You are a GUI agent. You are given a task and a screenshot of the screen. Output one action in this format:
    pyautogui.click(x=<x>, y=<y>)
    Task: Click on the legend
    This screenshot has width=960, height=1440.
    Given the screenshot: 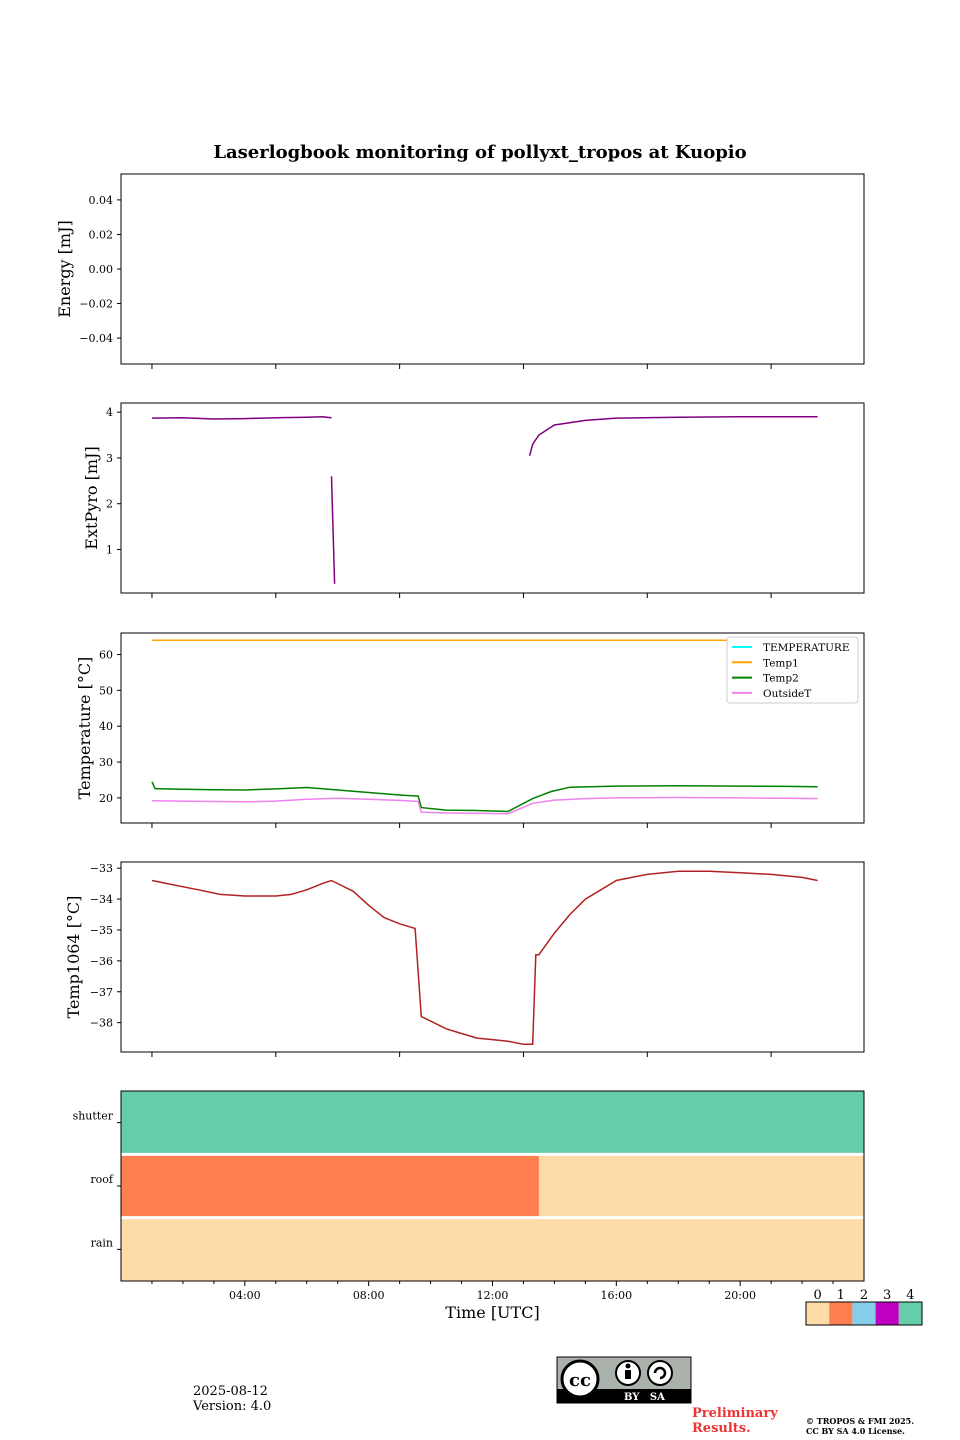 What is the action you would take?
    pyautogui.click(x=792, y=670)
    